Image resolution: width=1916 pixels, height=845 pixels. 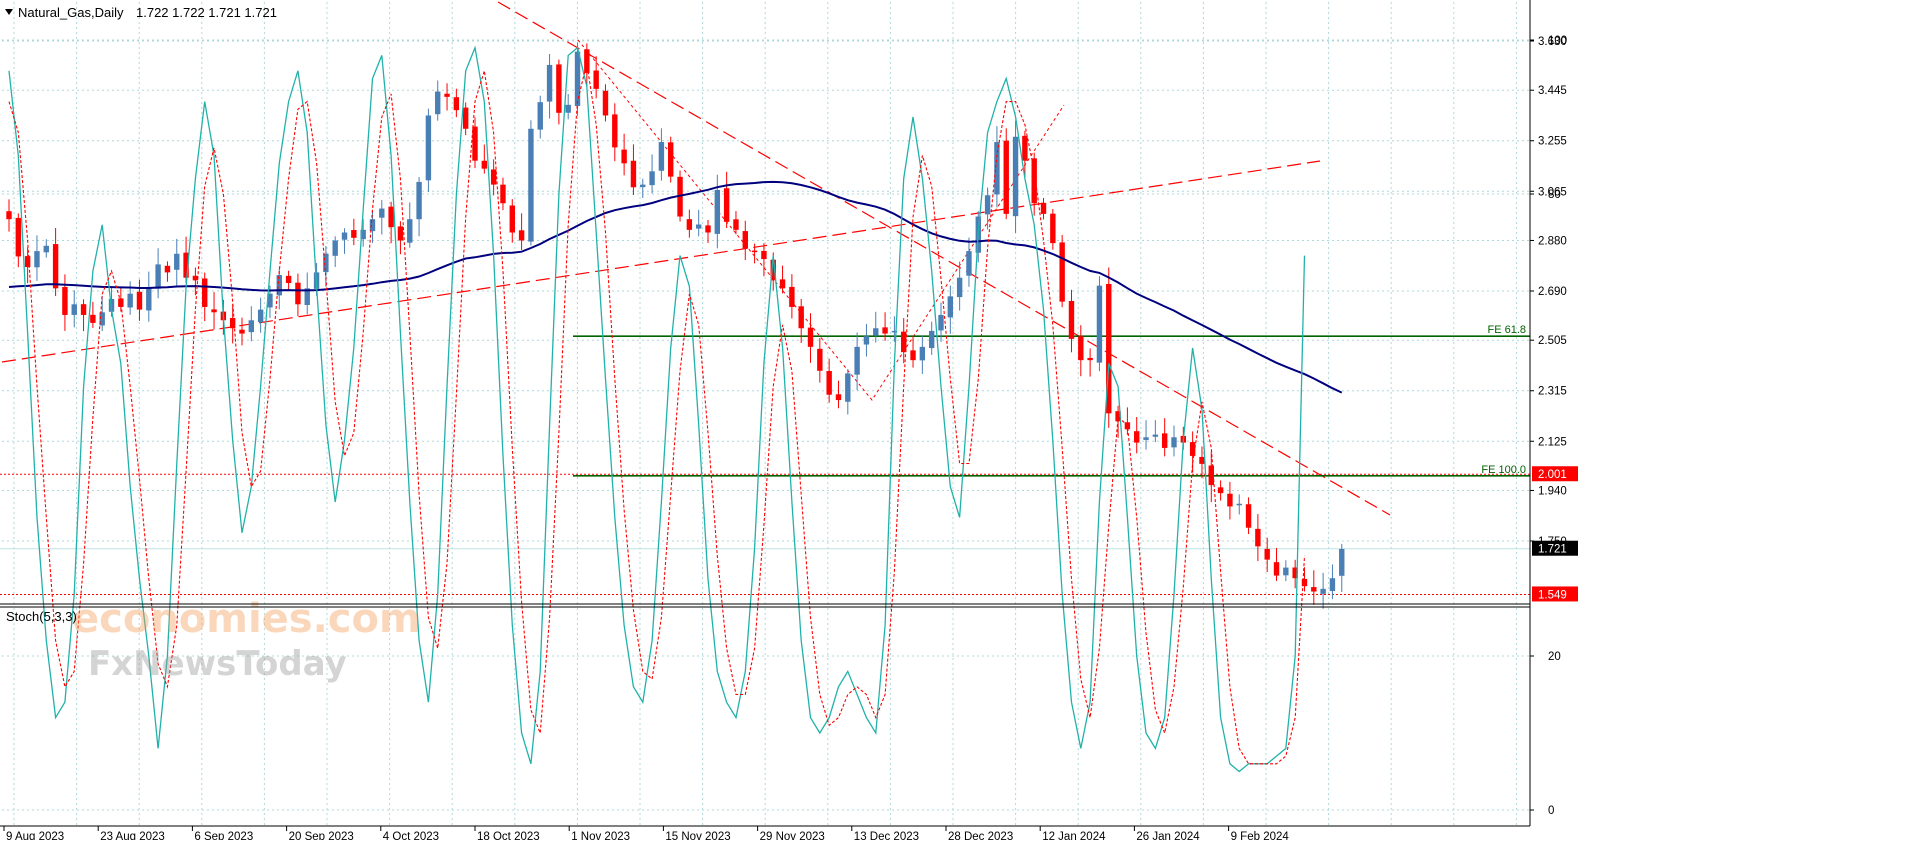 What do you see at coordinates (1552, 292) in the screenshot?
I see `y-tick-label: 2.690` at bounding box center [1552, 292].